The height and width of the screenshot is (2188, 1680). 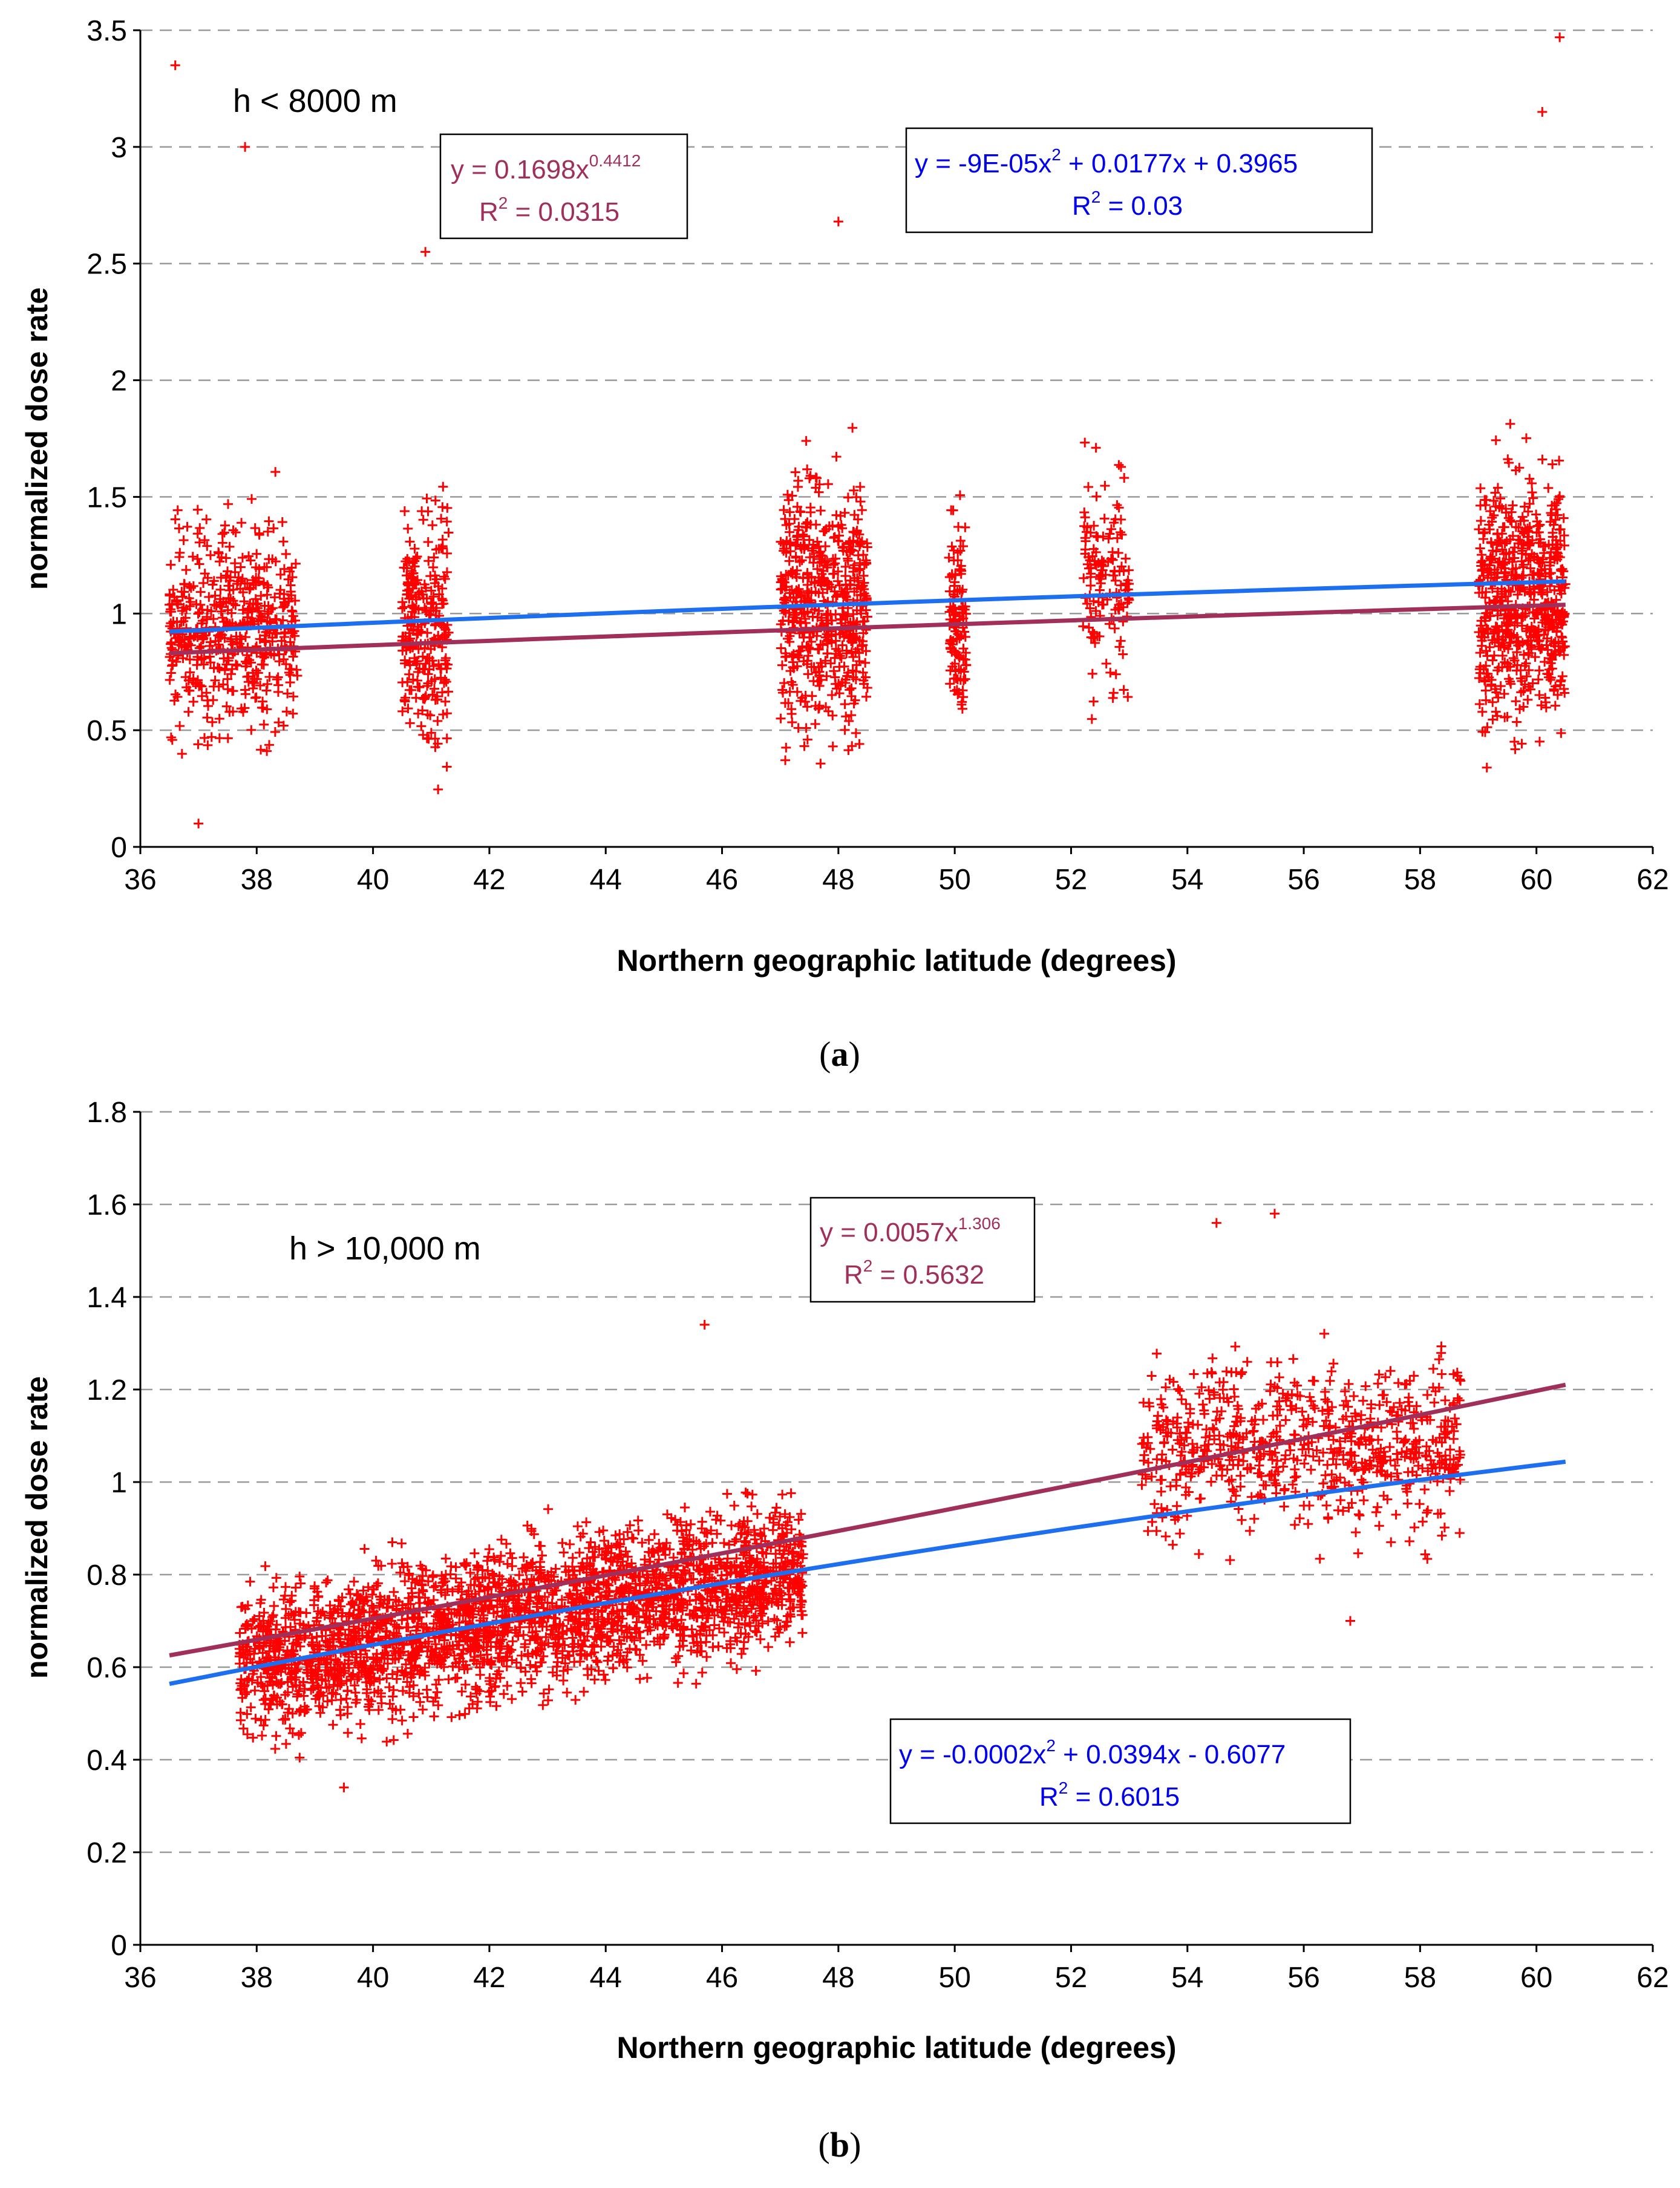 I want to click on y-tick-label: 0, so click(x=119, y=848).